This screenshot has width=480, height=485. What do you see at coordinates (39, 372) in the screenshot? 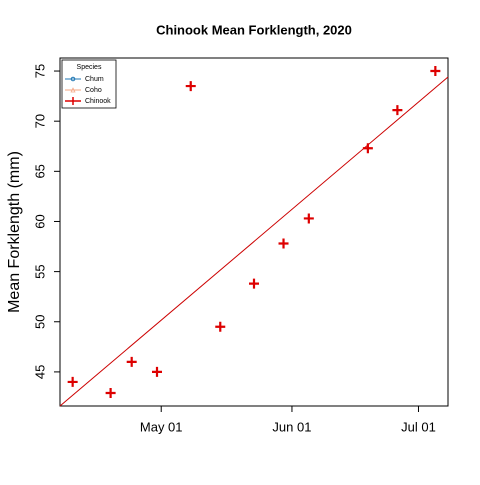
I see `y-tick-label: 45` at bounding box center [39, 372].